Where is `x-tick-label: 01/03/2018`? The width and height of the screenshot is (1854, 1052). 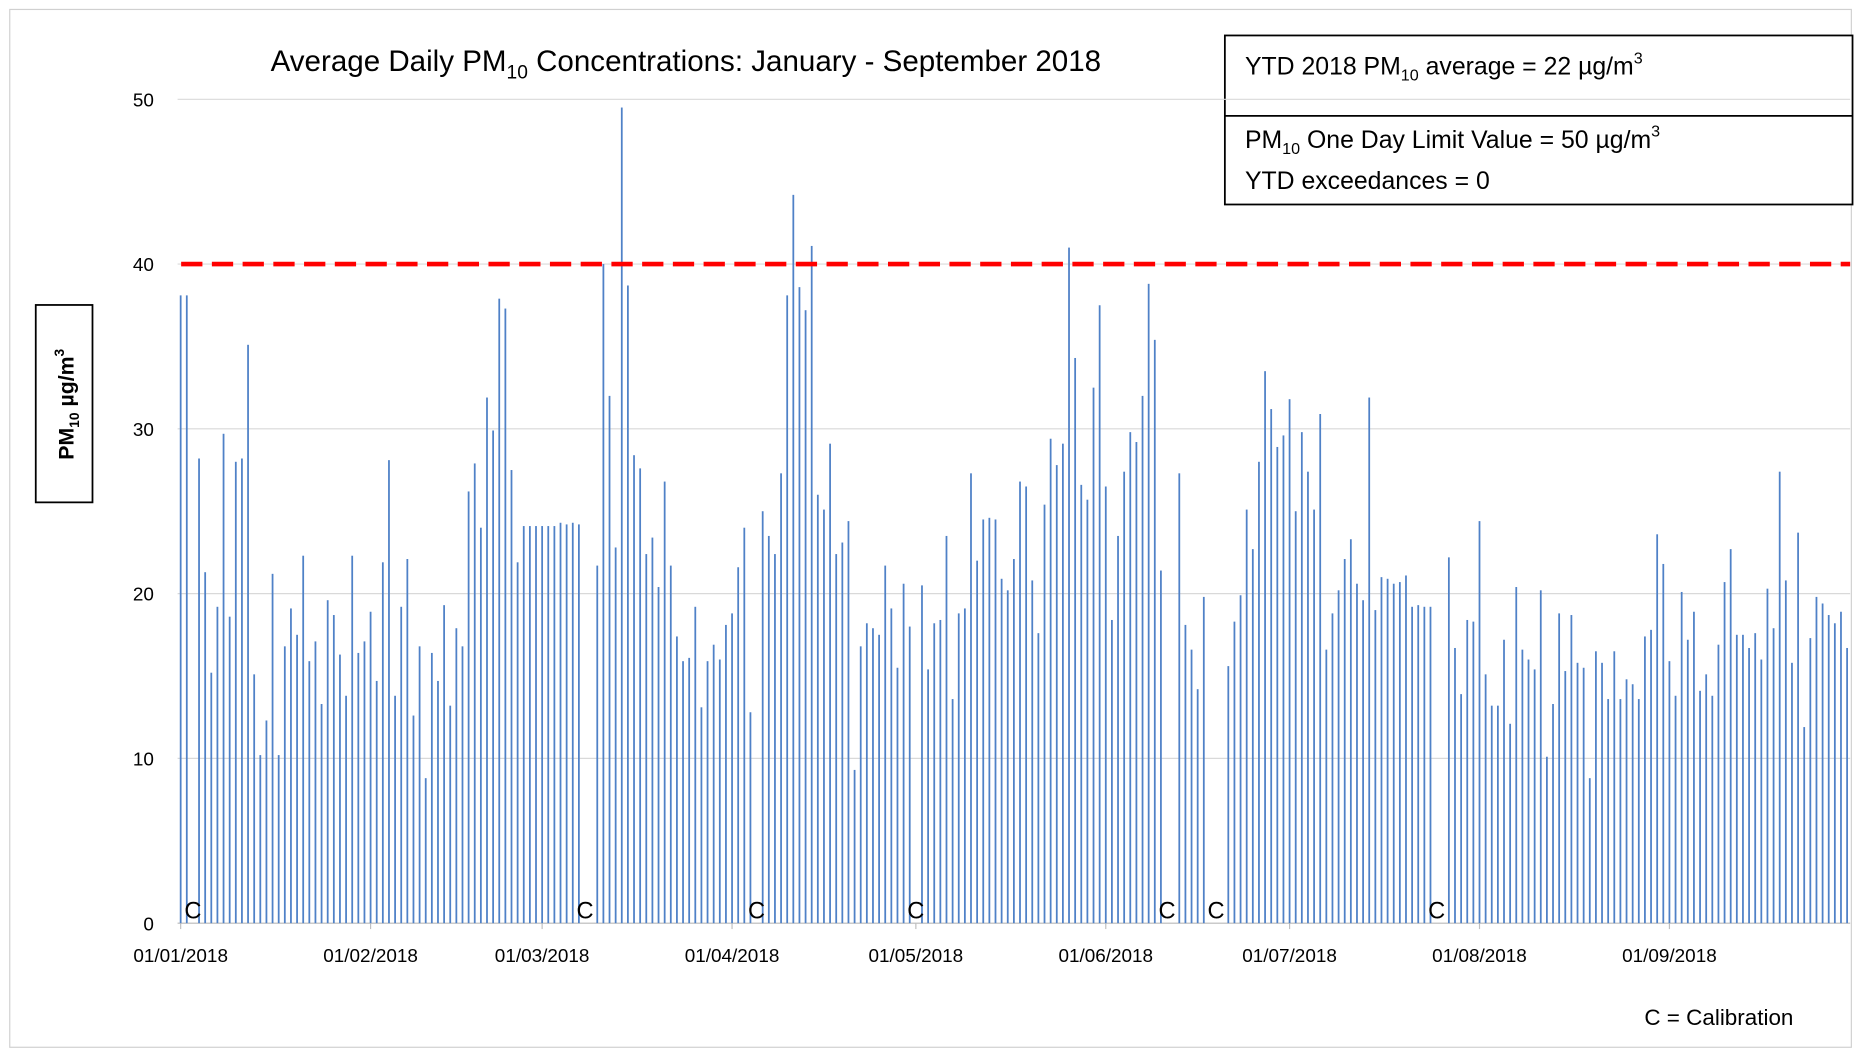 x-tick-label: 01/03/2018 is located at coordinates (542, 956).